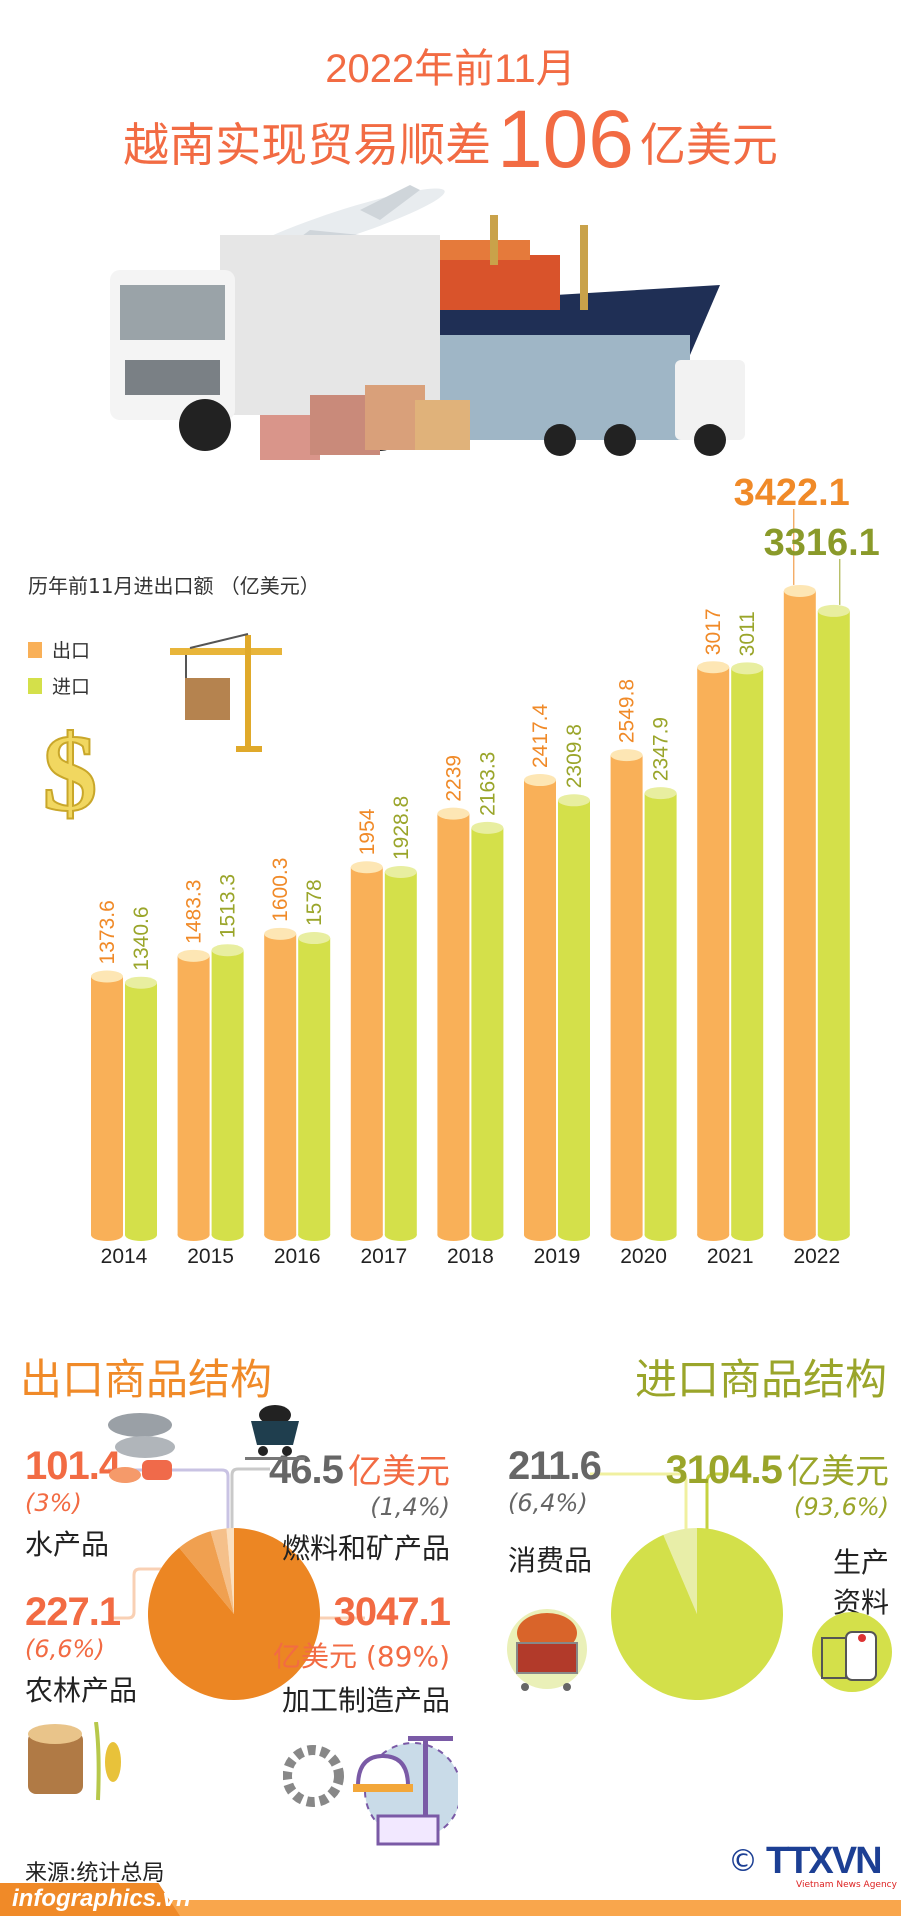  Describe the element at coordinates (280, 1235) in the screenshot. I see `bar-base-export-2016` at that location.